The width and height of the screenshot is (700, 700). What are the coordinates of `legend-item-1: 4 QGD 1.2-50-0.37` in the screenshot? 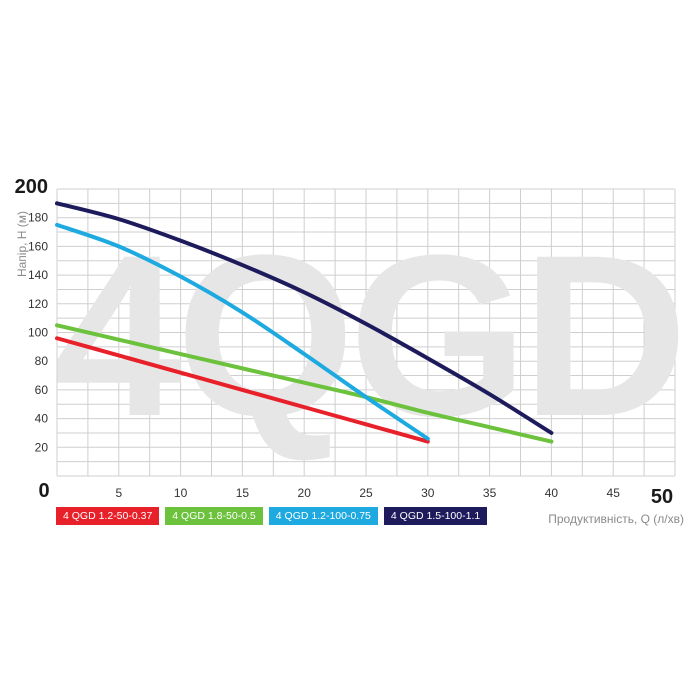 It's located at (108, 516).